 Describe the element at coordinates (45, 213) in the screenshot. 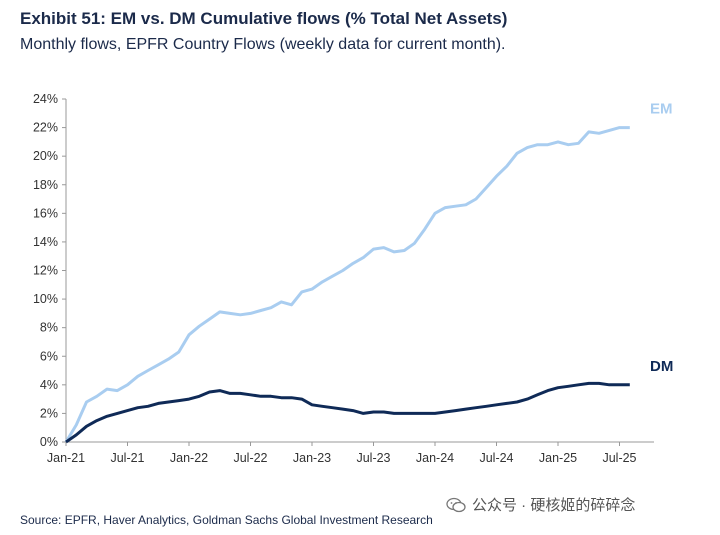

I see `y-tick-label: 16%` at that location.